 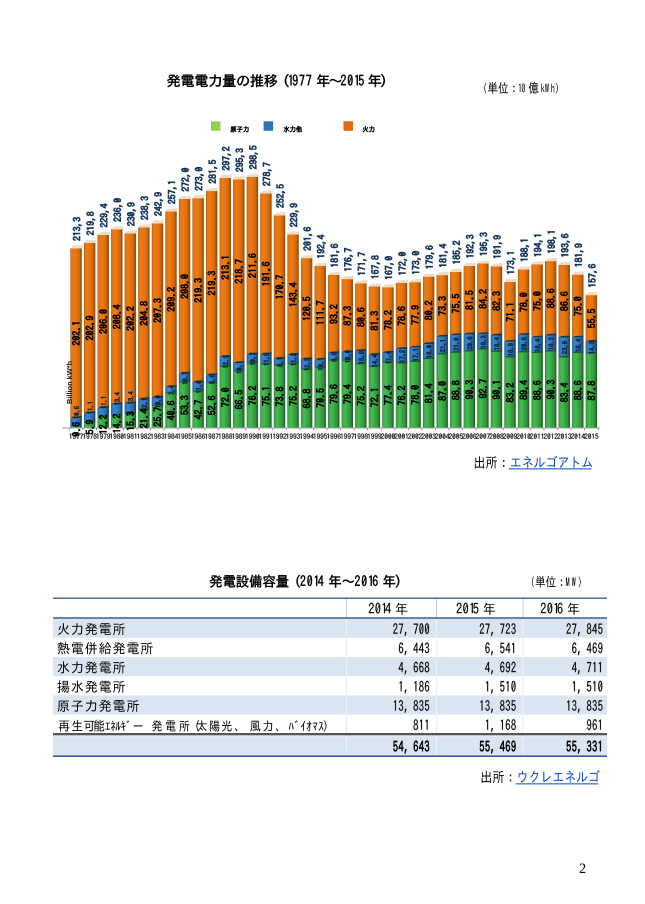 I want to click on svg-text: Billion kW*h, so click(x=69, y=382).